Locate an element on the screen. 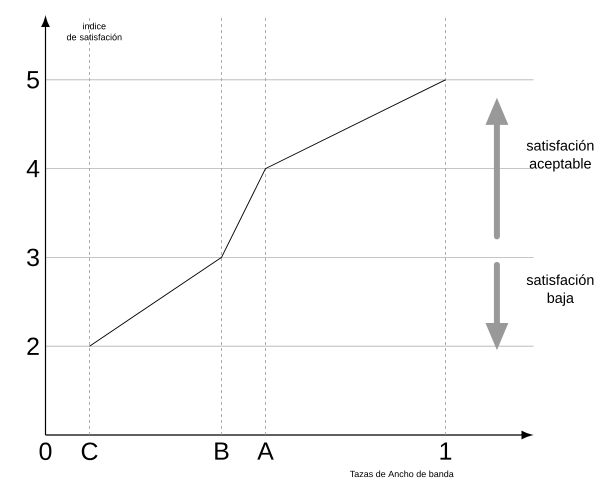  x-tick-label: A is located at coordinates (265, 451).